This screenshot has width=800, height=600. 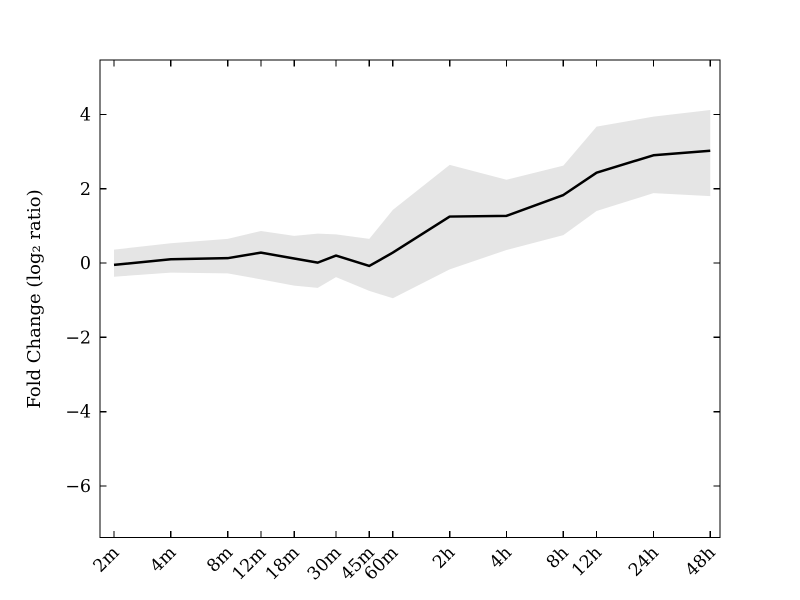 I want to click on x-tick-label: 2h, so click(x=444, y=558).